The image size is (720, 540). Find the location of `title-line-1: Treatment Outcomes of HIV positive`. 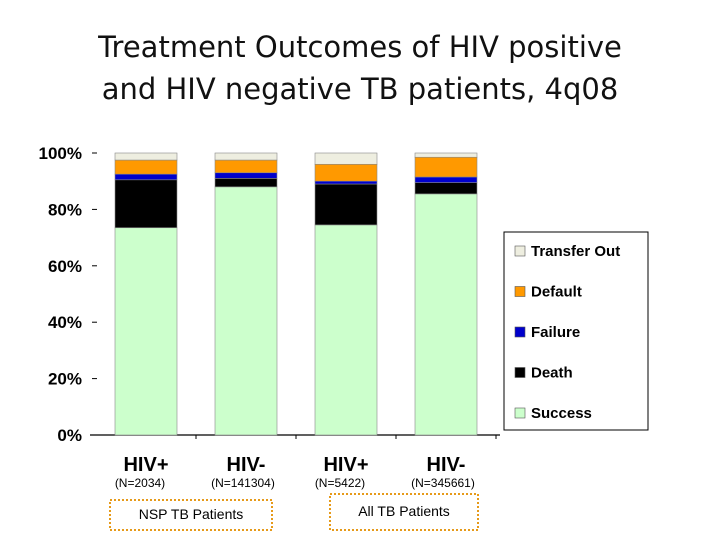

title-line-1: Treatment Outcomes of HIV positive is located at coordinates (360, 47).